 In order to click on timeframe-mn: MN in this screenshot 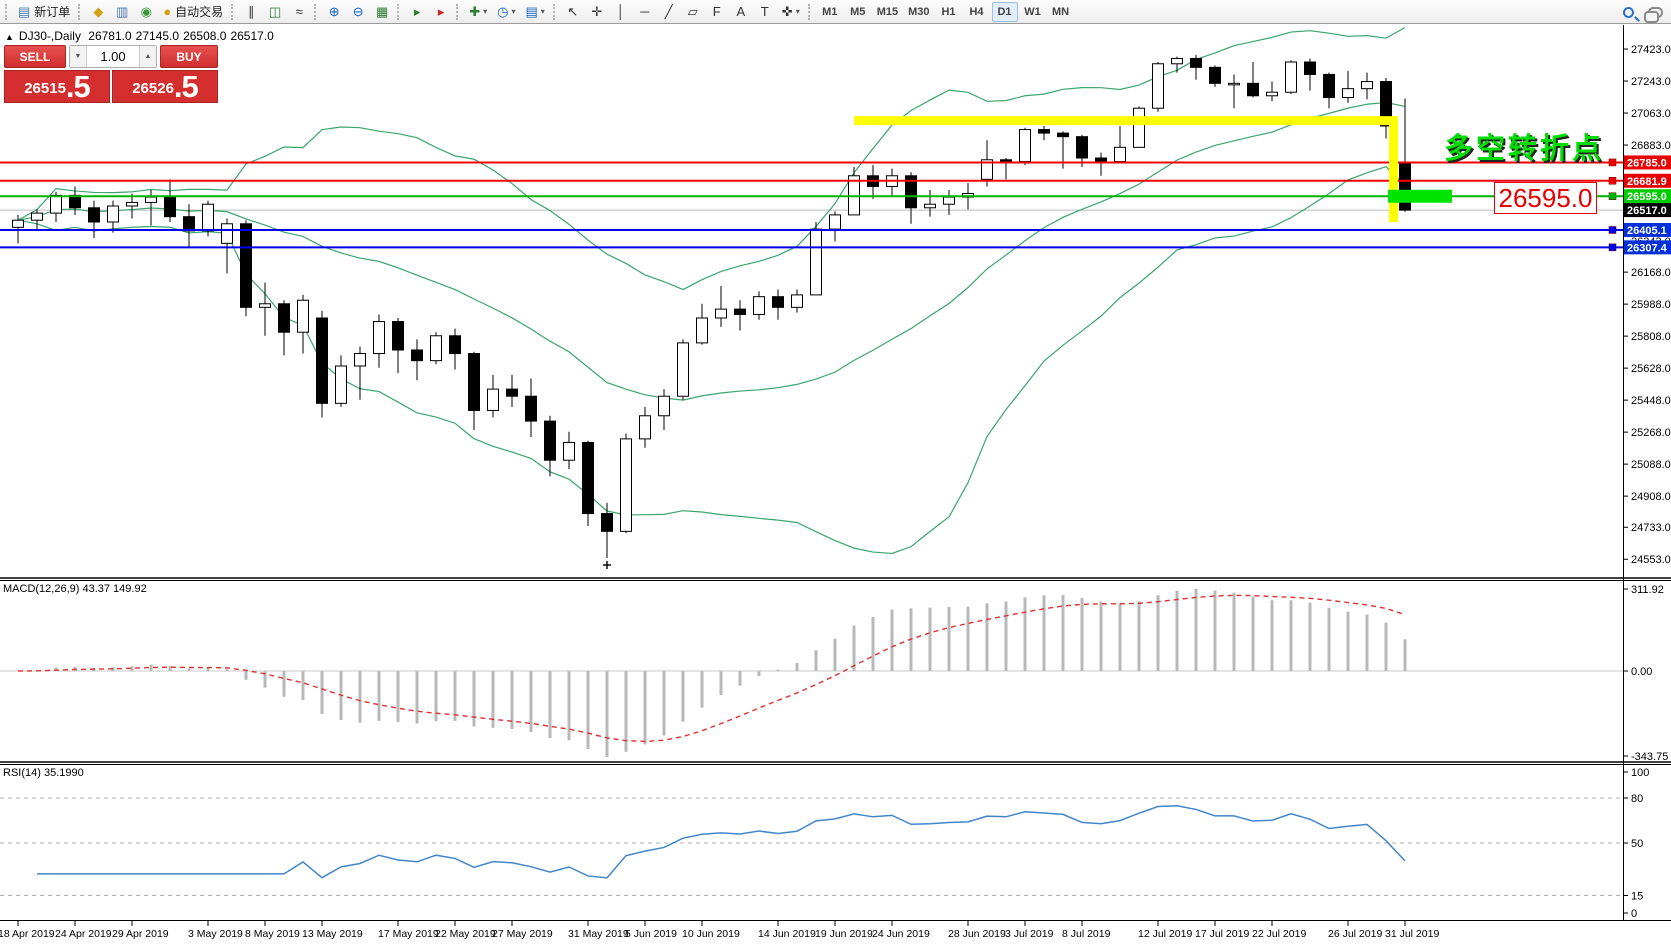, I will do `click(1060, 11)`.